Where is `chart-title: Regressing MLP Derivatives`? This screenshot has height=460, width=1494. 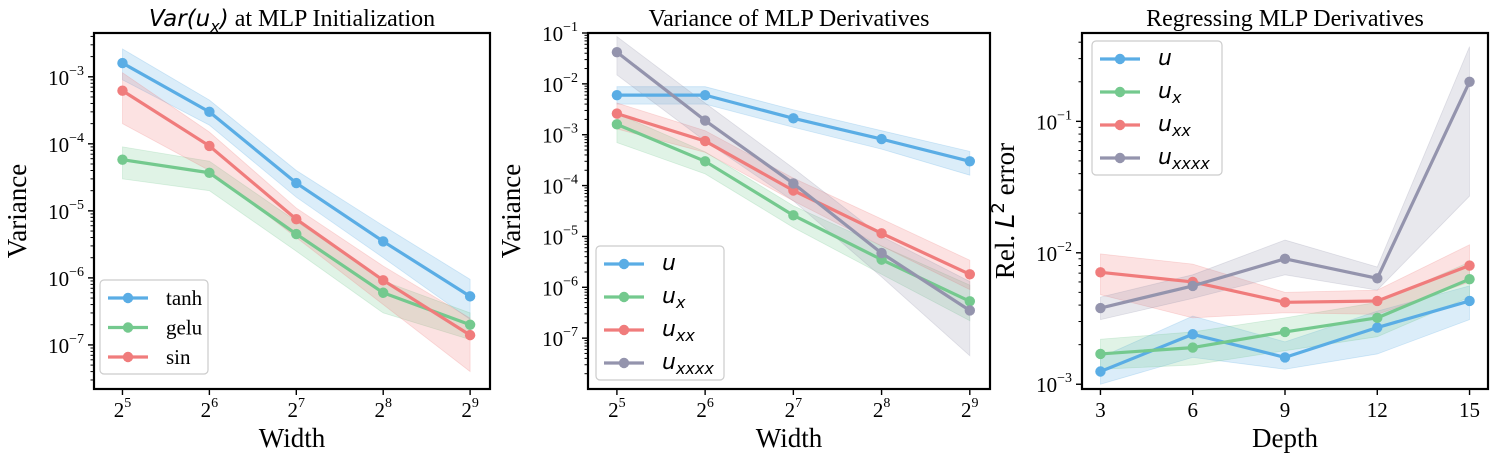 chart-title: Regressing MLP Derivatives is located at coordinates (1285, 19).